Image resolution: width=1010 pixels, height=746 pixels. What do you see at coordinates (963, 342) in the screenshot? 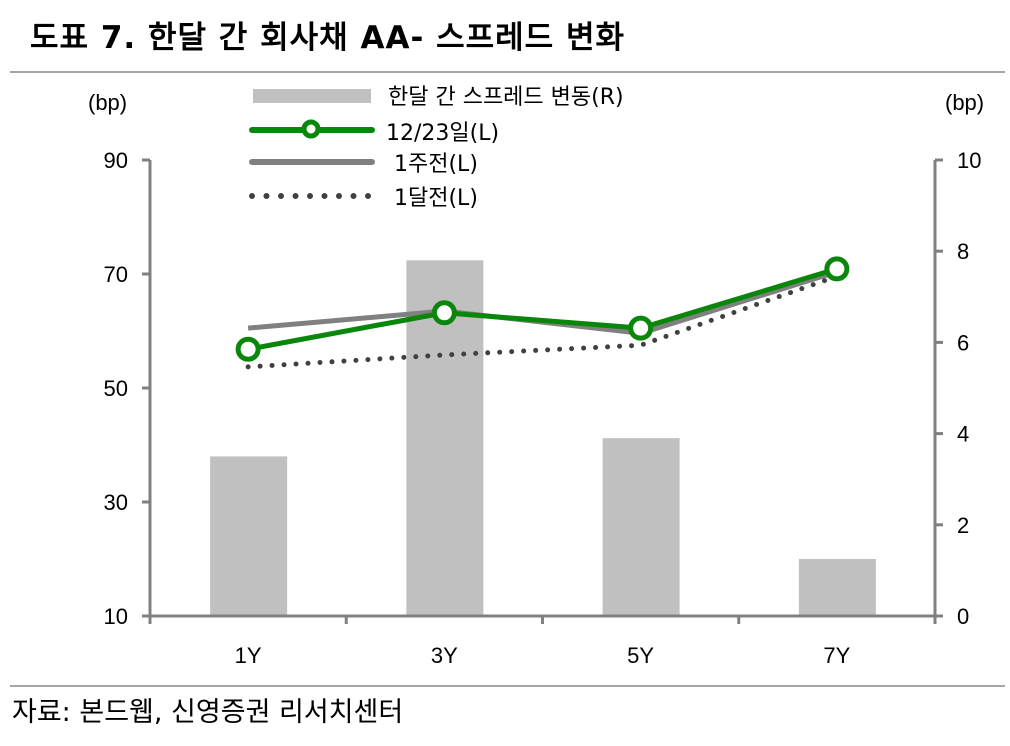
I see `right-tick-label: 6` at bounding box center [963, 342].